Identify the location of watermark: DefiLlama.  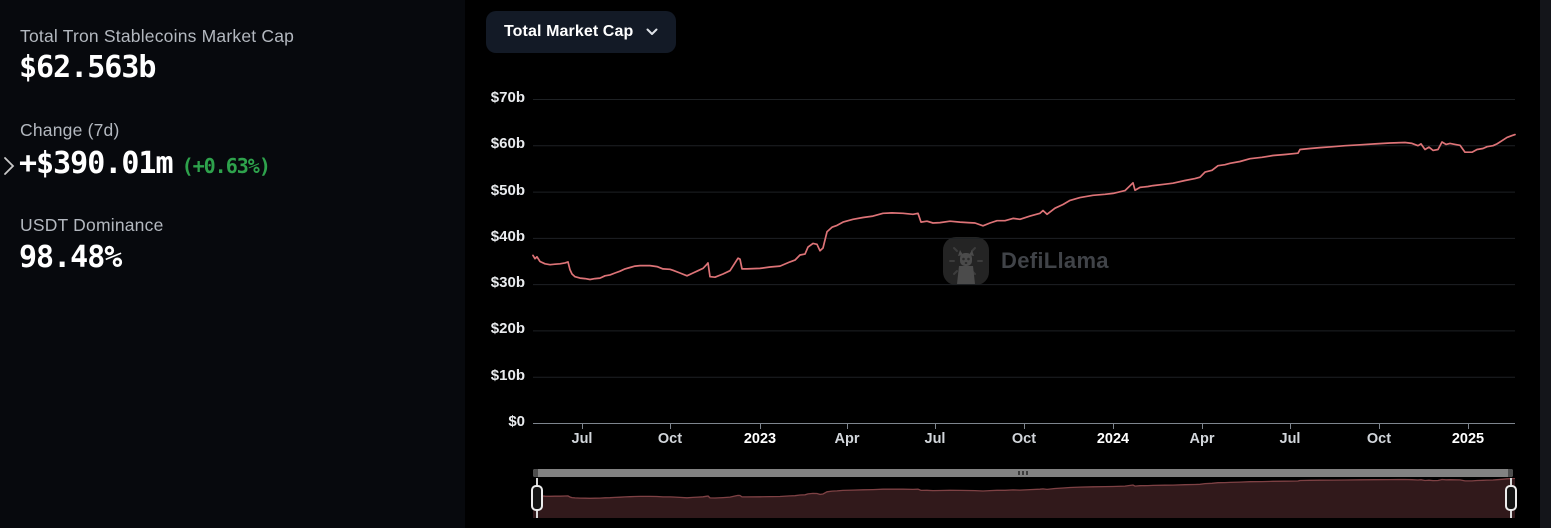
(1025, 261).